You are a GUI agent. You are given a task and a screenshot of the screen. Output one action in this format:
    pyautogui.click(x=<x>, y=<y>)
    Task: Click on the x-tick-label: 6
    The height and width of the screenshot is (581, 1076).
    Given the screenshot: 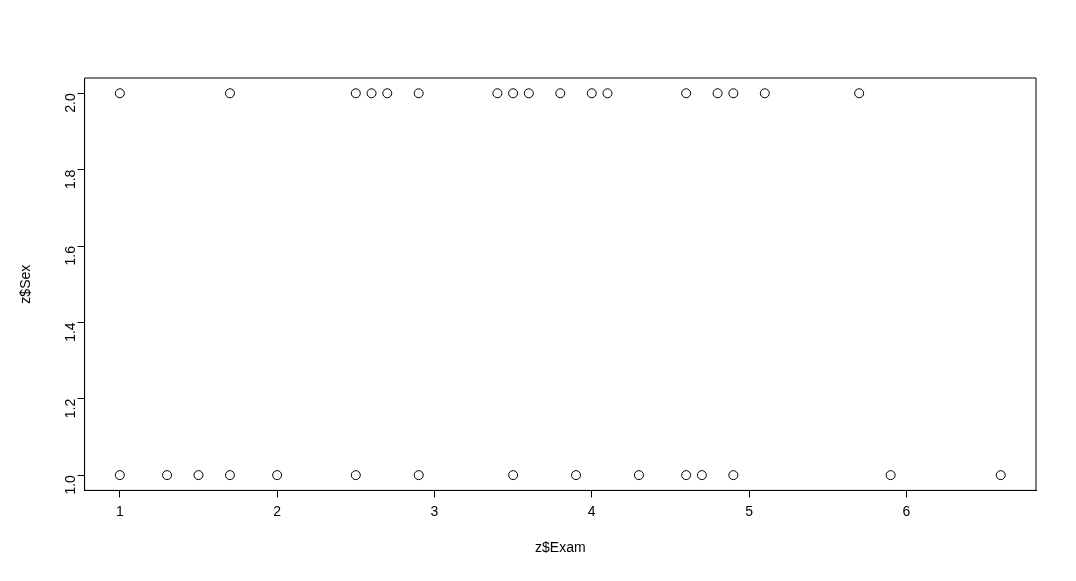 What is the action you would take?
    pyautogui.click(x=906, y=510)
    